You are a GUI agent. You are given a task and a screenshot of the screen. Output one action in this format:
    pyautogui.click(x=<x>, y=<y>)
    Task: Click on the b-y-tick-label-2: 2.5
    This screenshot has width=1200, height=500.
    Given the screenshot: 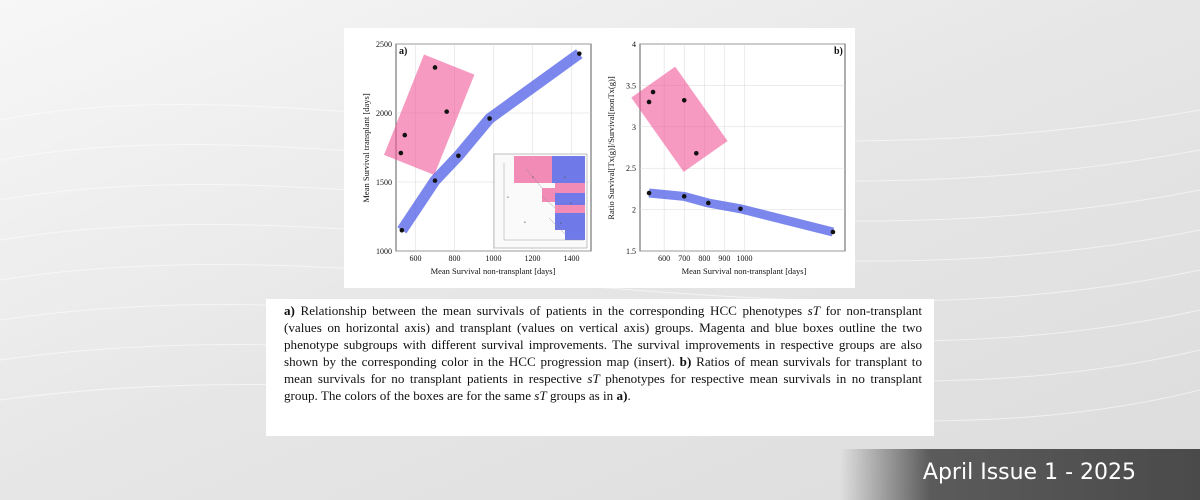 What is the action you would take?
    pyautogui.click(x=631, y=168)
    